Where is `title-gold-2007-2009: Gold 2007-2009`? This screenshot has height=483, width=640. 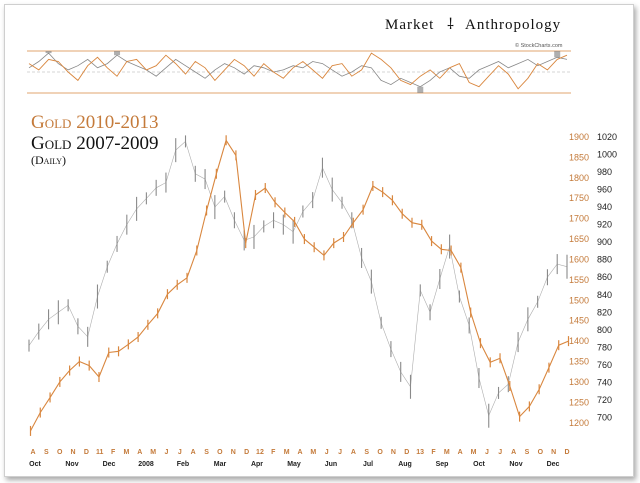 title-gold-2007-2009: Gold 2007-2009 is located at coordinates (95, 143).